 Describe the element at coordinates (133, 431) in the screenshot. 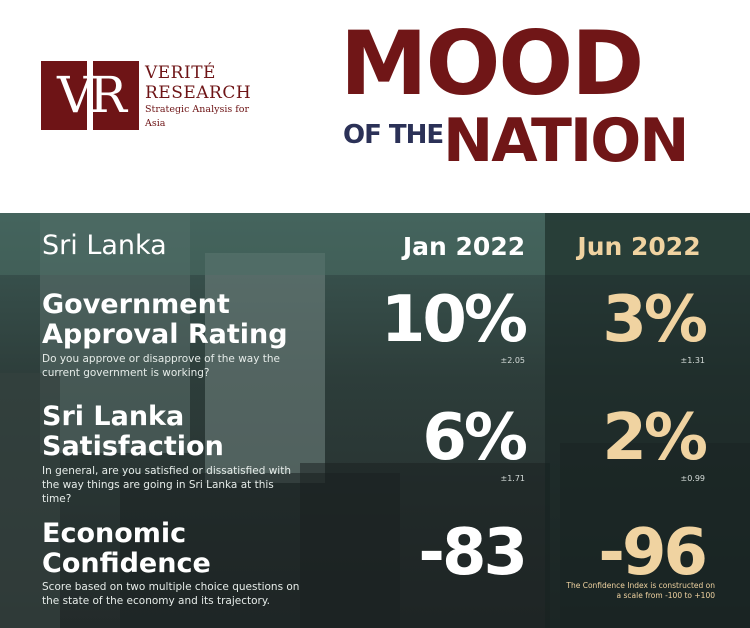

I see `metric-title-sri-lanka-satisfaction: Sri Lanka Satisfaction` at that location.